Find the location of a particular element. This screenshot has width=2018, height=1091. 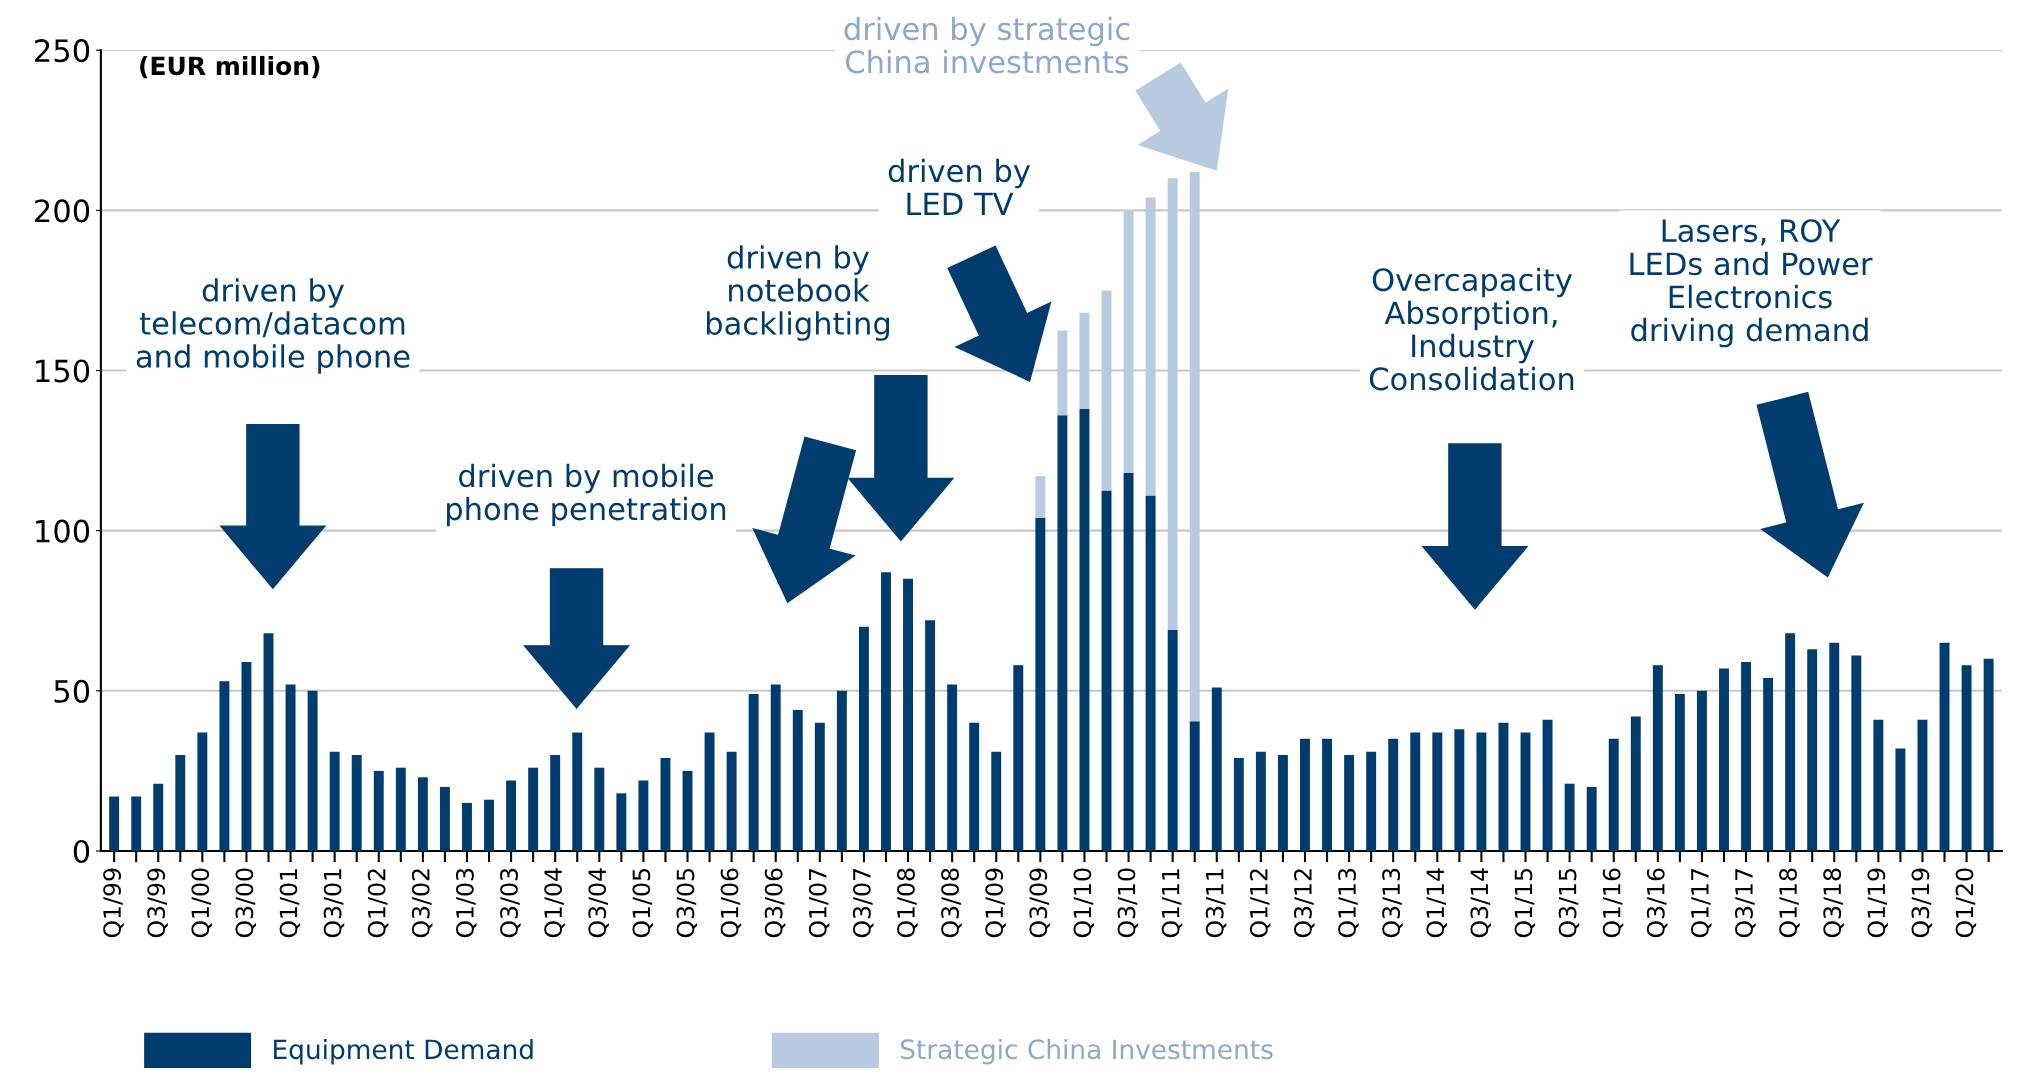

x-tick-label: Q3/18 is located at coordinates (1833, 903).